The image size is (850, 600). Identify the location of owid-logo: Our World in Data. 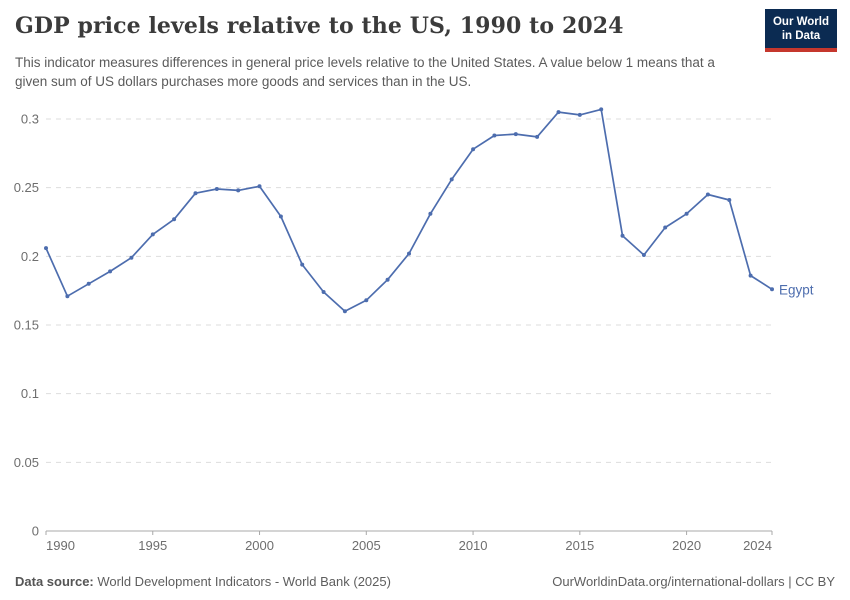
(801, 30).